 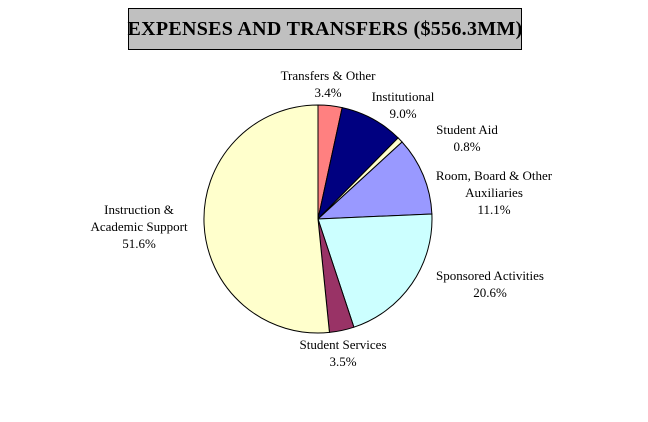 What do you see at coordinates (490, 284) in the screenshot?
I see `pie-callout-sponsored-activities: Sponsored Activities 20.6%` at bounding box center [490, 284].